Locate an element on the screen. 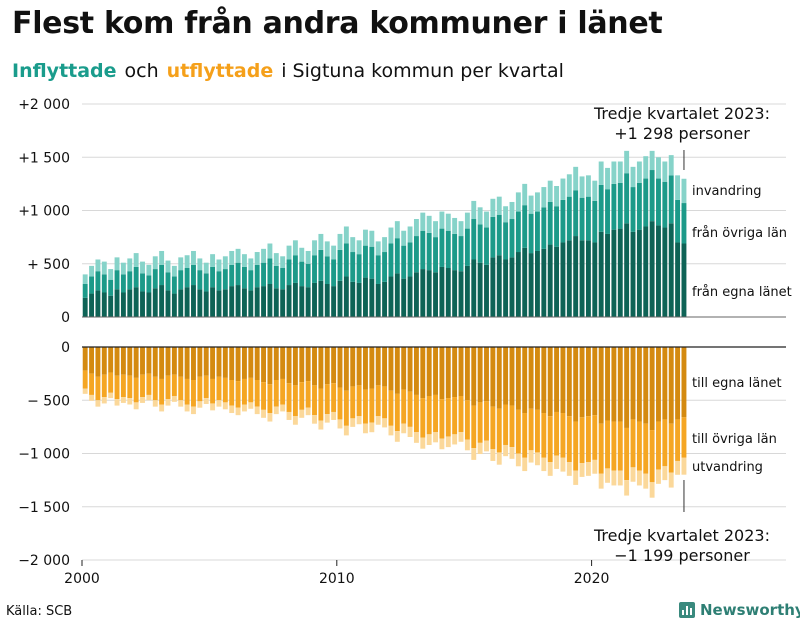 The width and height of the screenshot is (800, 625). annotation-top-line2: +1 298 personer is located at coordinates (682, 133).